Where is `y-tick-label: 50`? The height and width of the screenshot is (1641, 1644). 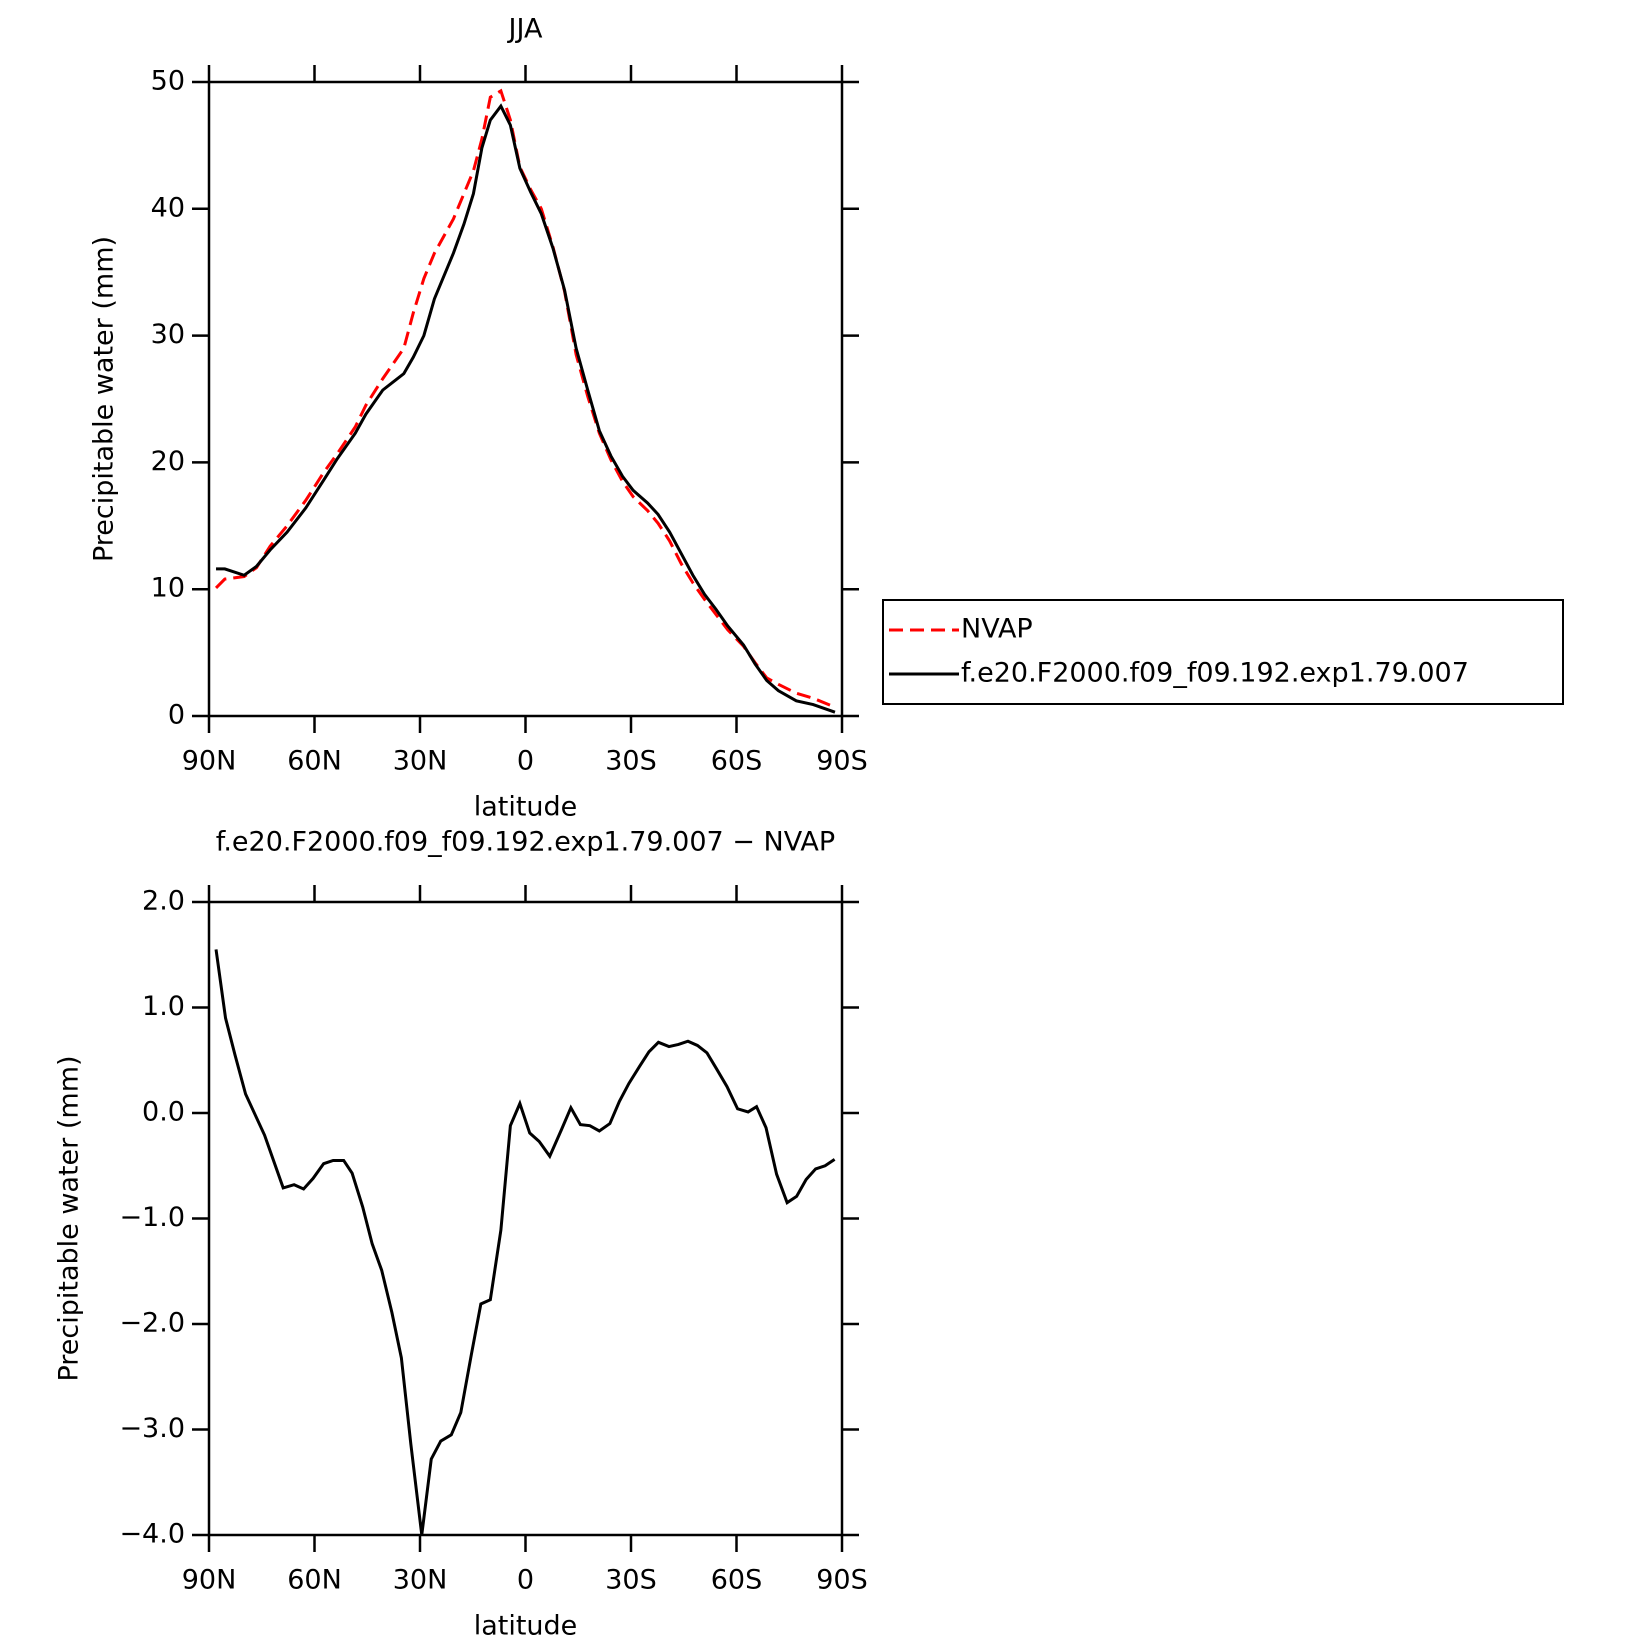
y-tick-label: 50 is located at coordinates (168, 81).